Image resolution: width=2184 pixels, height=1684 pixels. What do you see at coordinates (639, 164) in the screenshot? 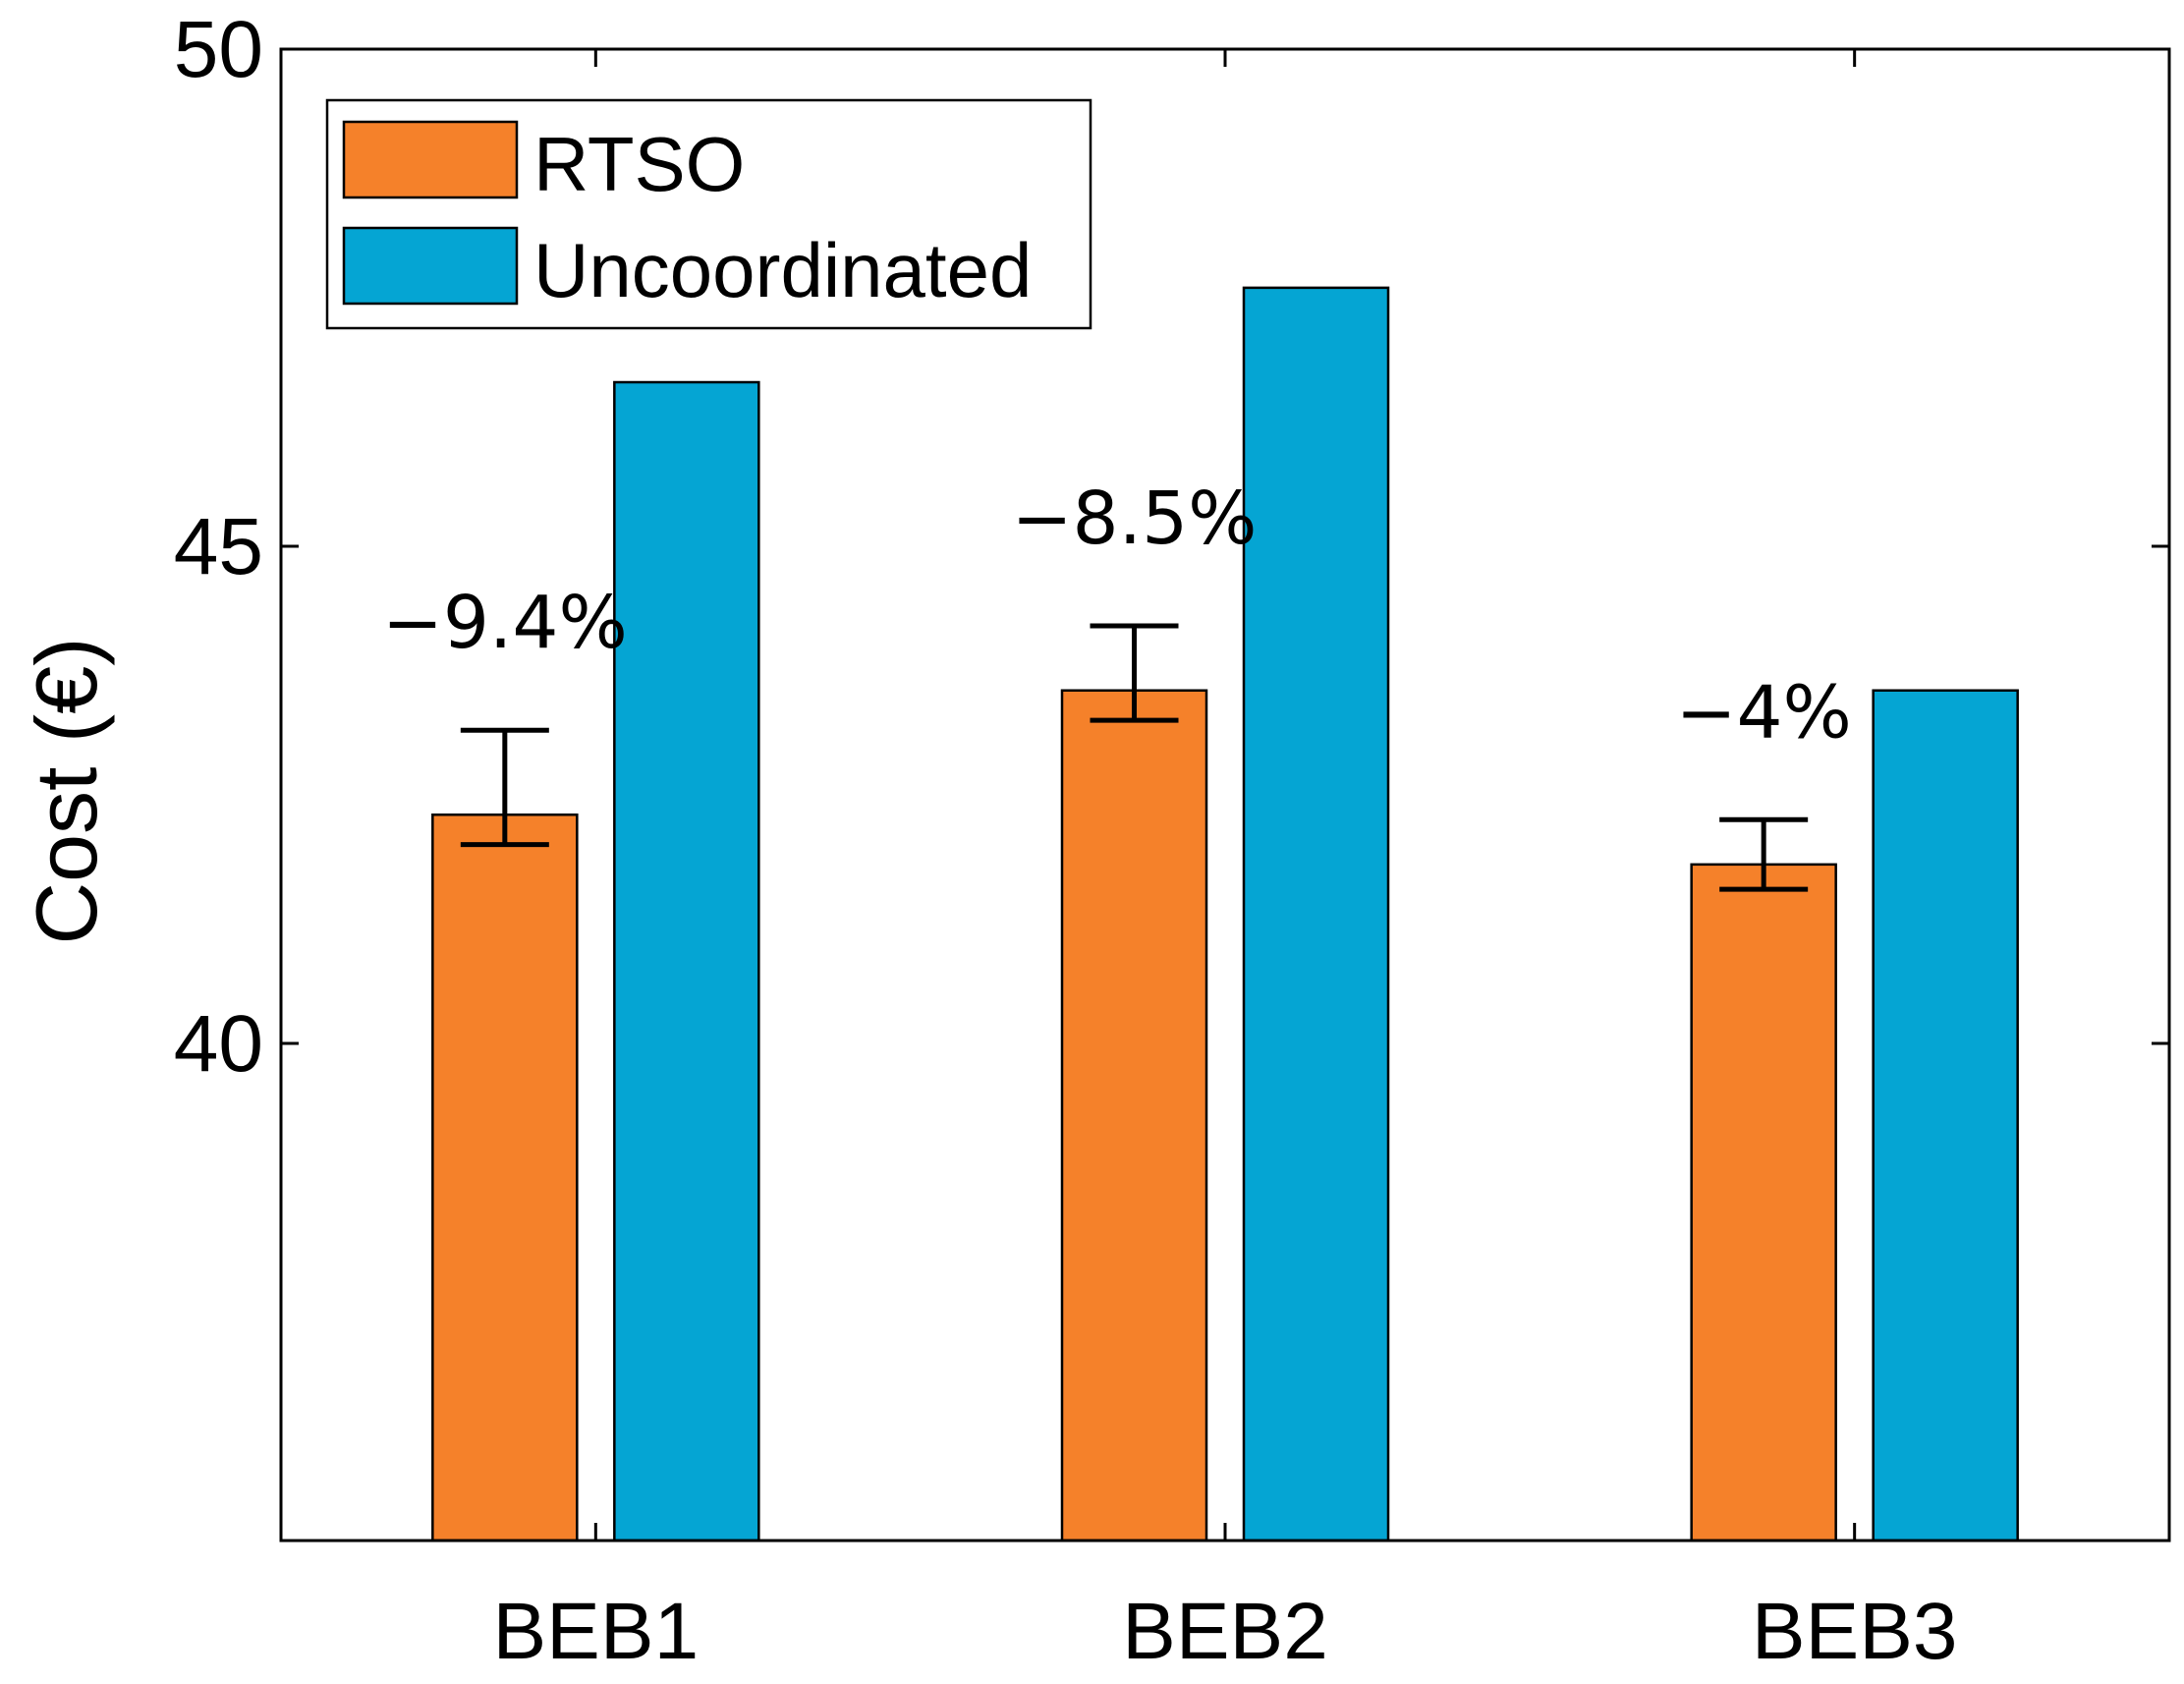
I see `legend-label-rtso: RTSO` at bounding box center [639, 164].